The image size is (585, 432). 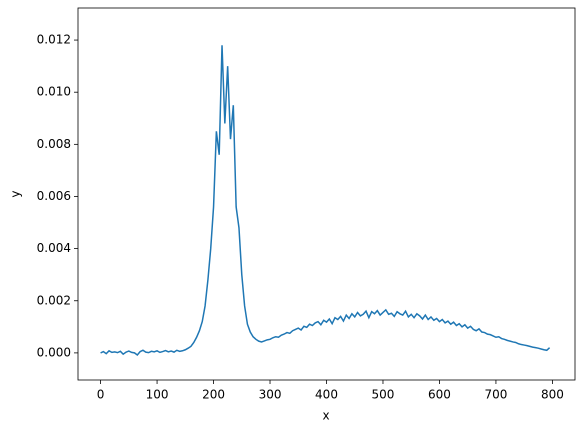 What do you see at coordinates (54, 92) in the screenshot?
I see `y-tick-label: 0.010` at bounding box center [54, 92].